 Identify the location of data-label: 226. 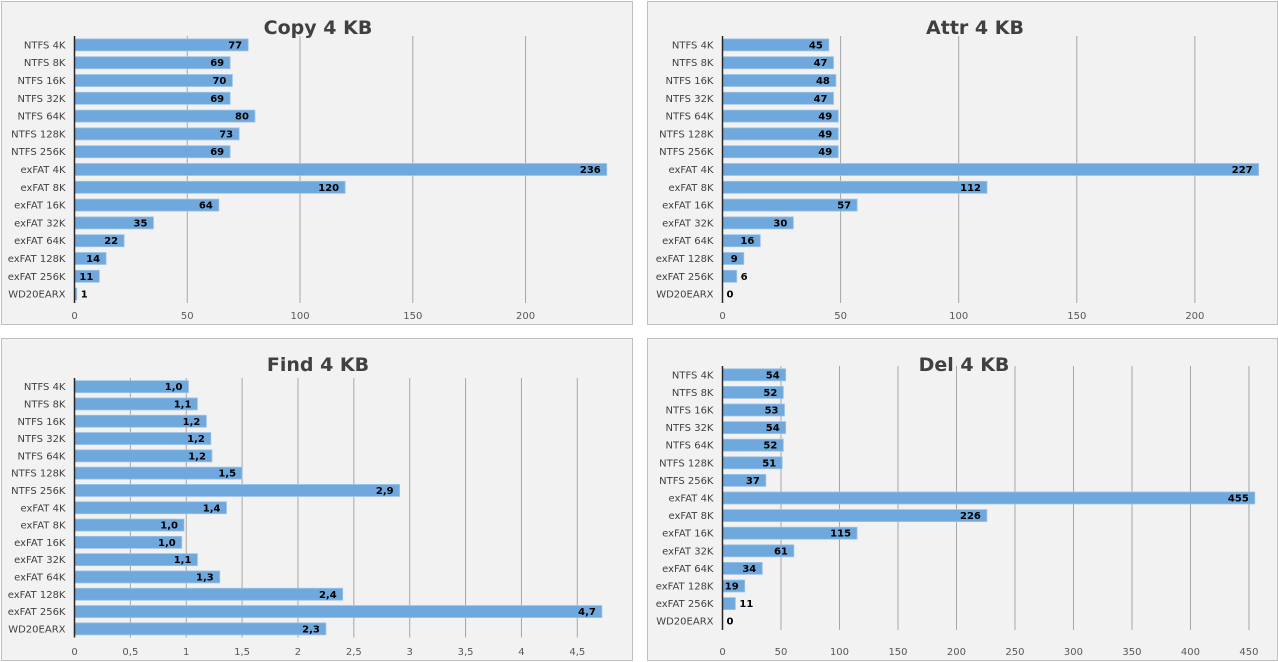
(970, 516).